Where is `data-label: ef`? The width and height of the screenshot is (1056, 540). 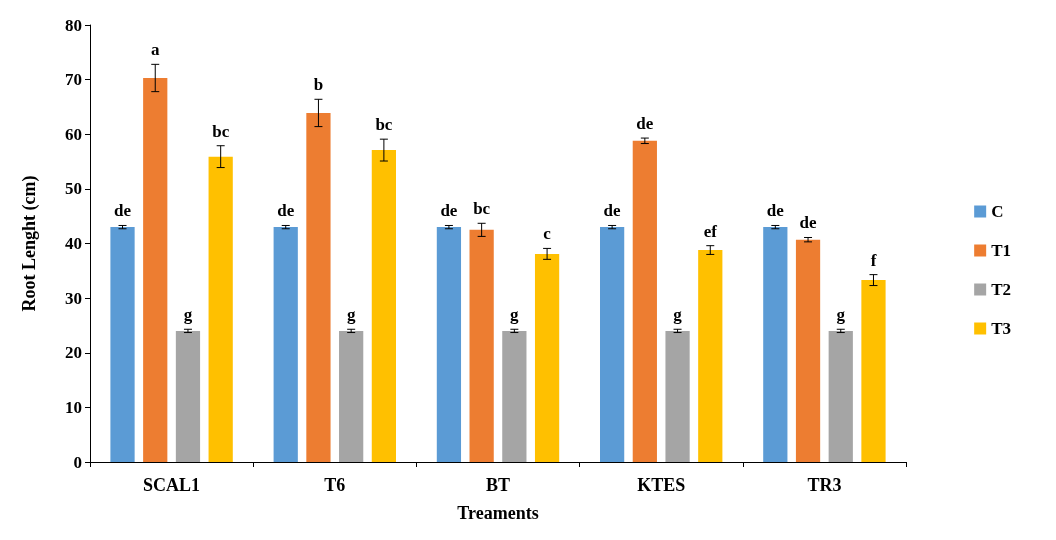
data-label: ef is located at coordinates (710, 231).